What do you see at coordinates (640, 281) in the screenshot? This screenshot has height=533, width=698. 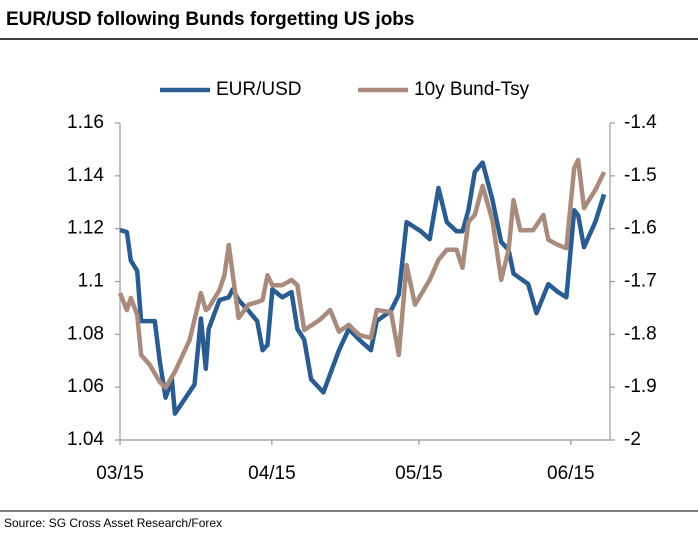 I see `y2-tick-label: -1.7` at bounding box center [640, 281].